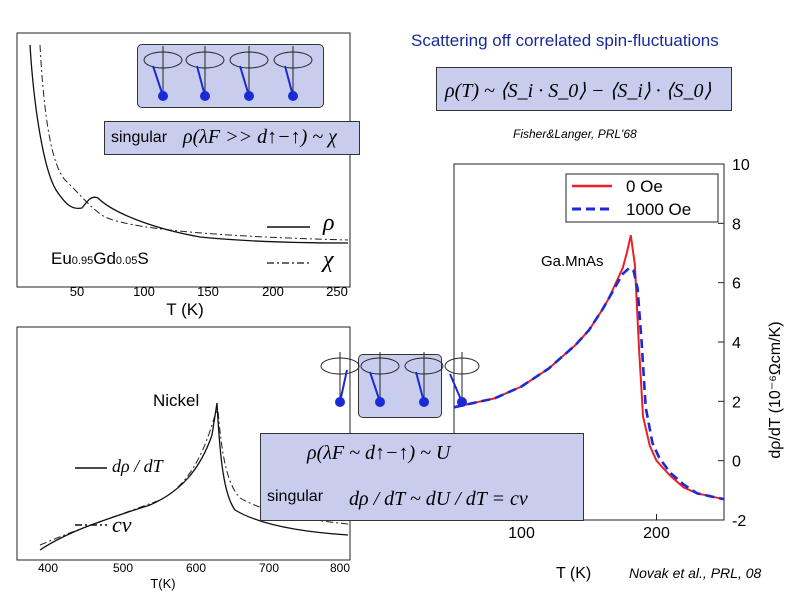 The height and width of the screenshot is (595, 794). What do you see at coordinates (736, 224) in the screenshot?
I see `gamnas-ytick: 8` at bounding box center [736, 224].